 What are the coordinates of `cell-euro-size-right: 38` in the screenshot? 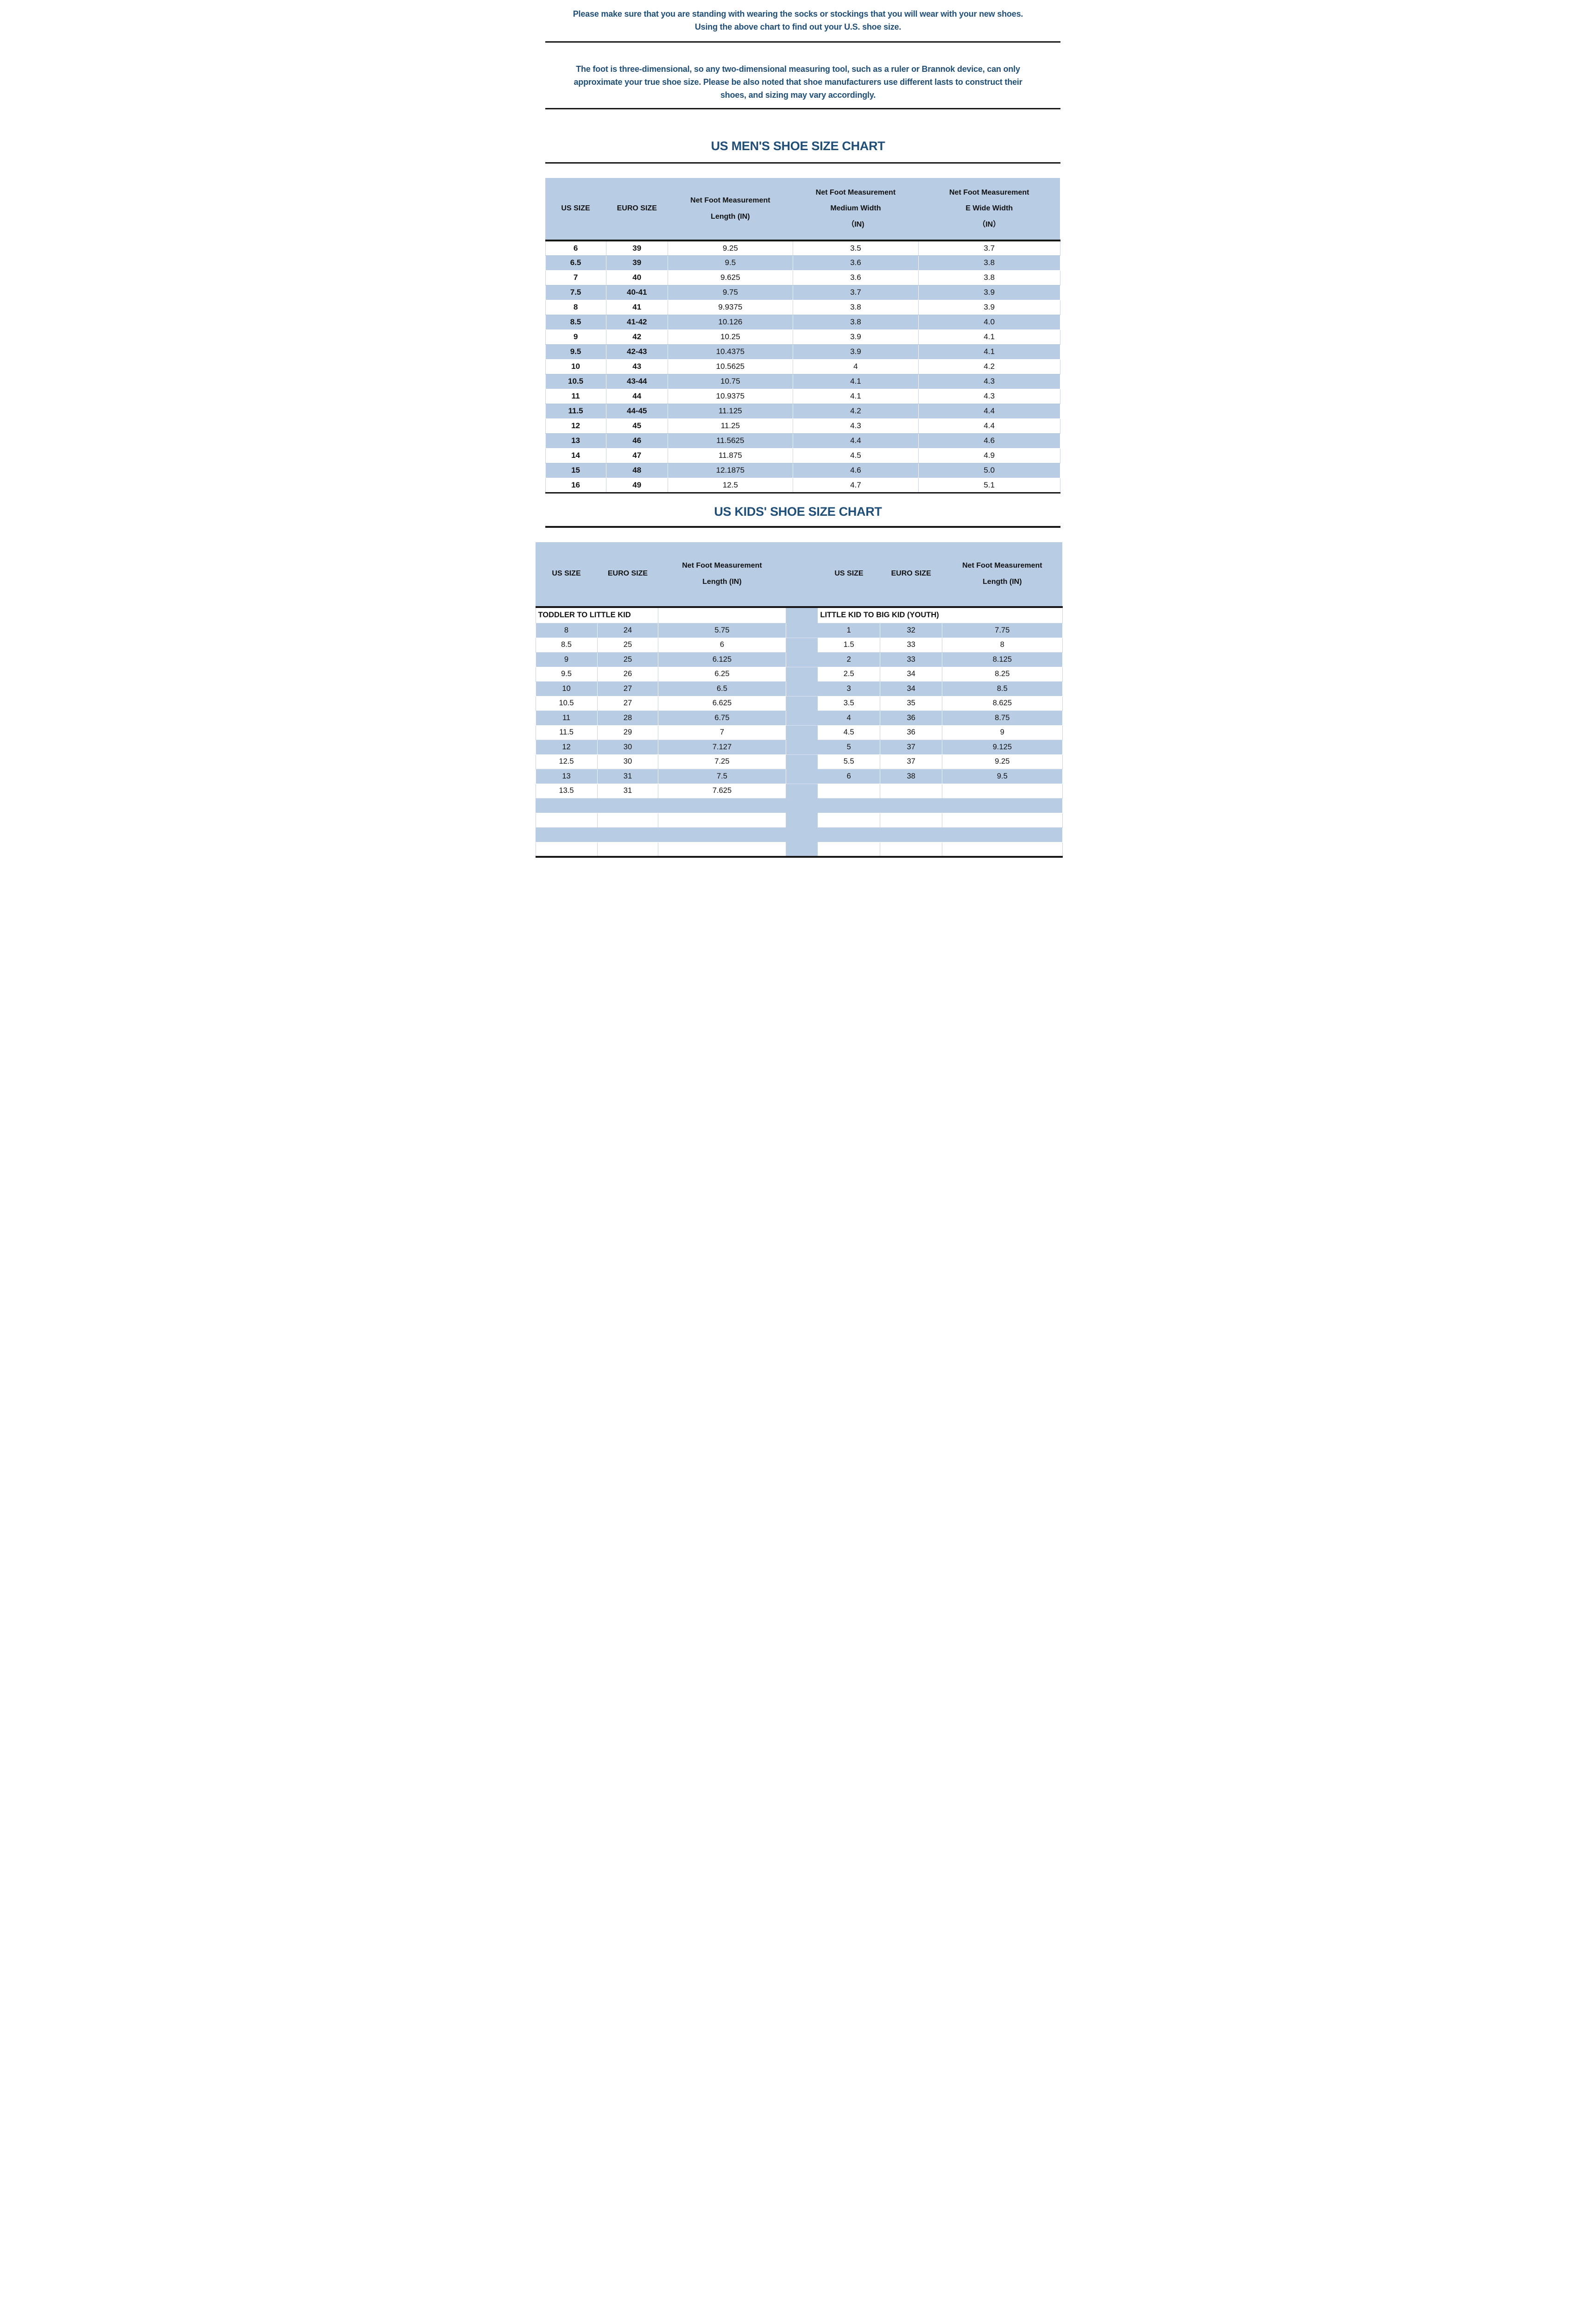 It's located at (911, 776).